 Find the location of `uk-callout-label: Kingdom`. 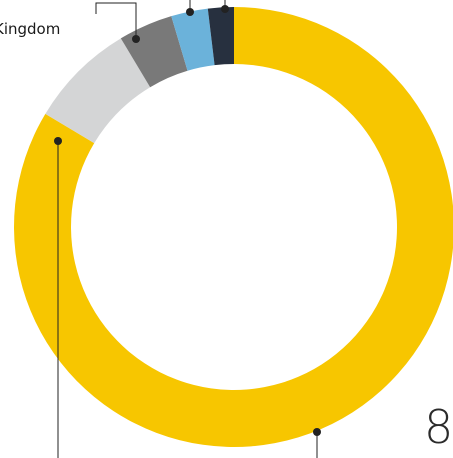

uk-callout-label: Kingdom is located at coordinates (30, 29).